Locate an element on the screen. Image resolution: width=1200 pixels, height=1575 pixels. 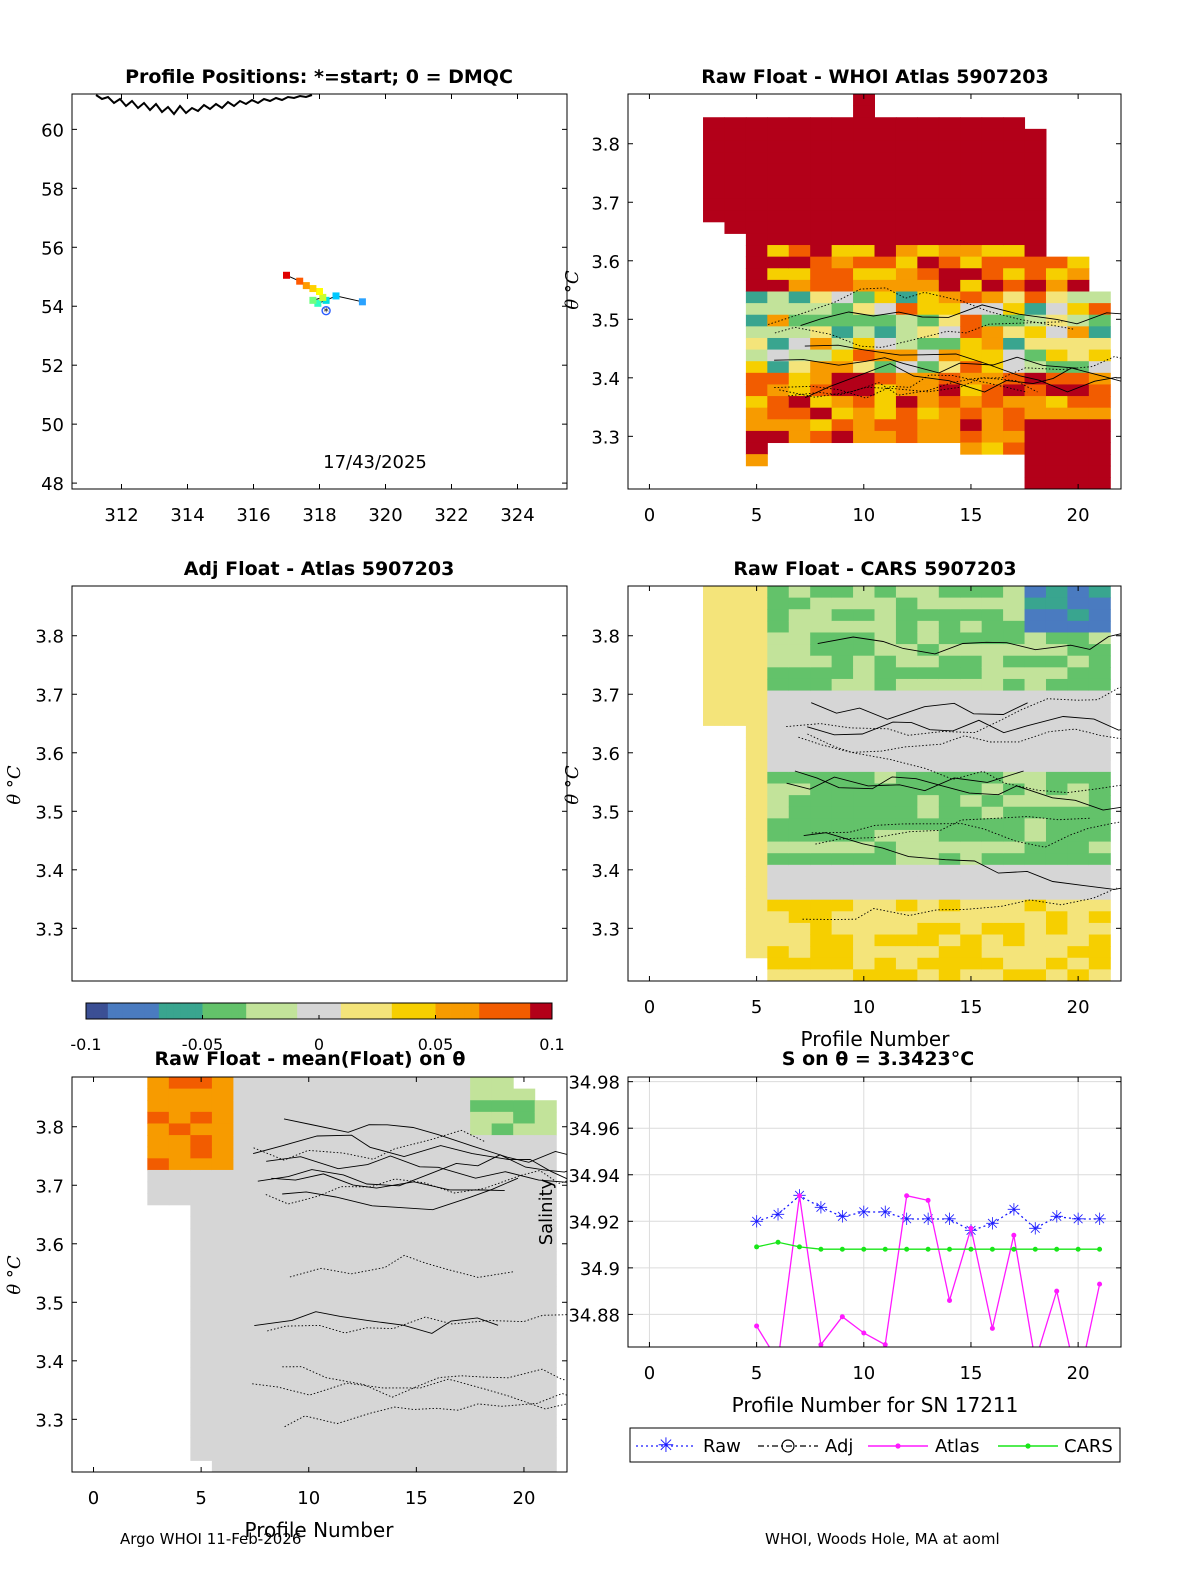
raw-atlas-ytick-label: 3.7 is located at coordinates (605, 203).